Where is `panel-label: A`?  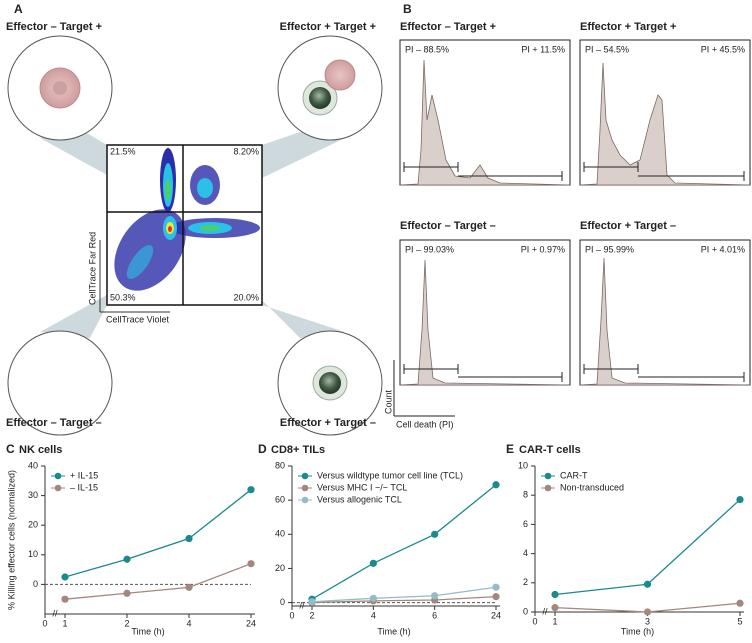
panel-label: A is located at coordinates (18, 9).